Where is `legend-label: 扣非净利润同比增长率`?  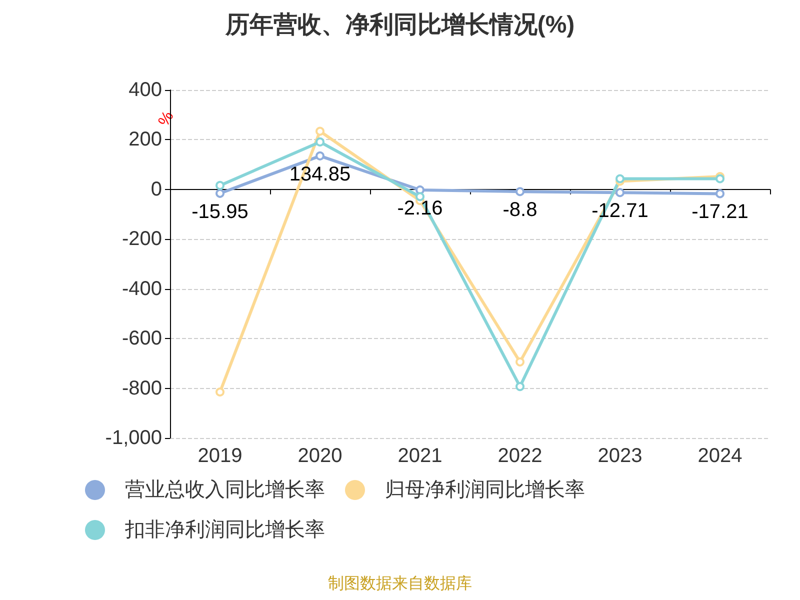
legend-label: 扣非净利润同比增长率 is located at coordinates (224, 530).